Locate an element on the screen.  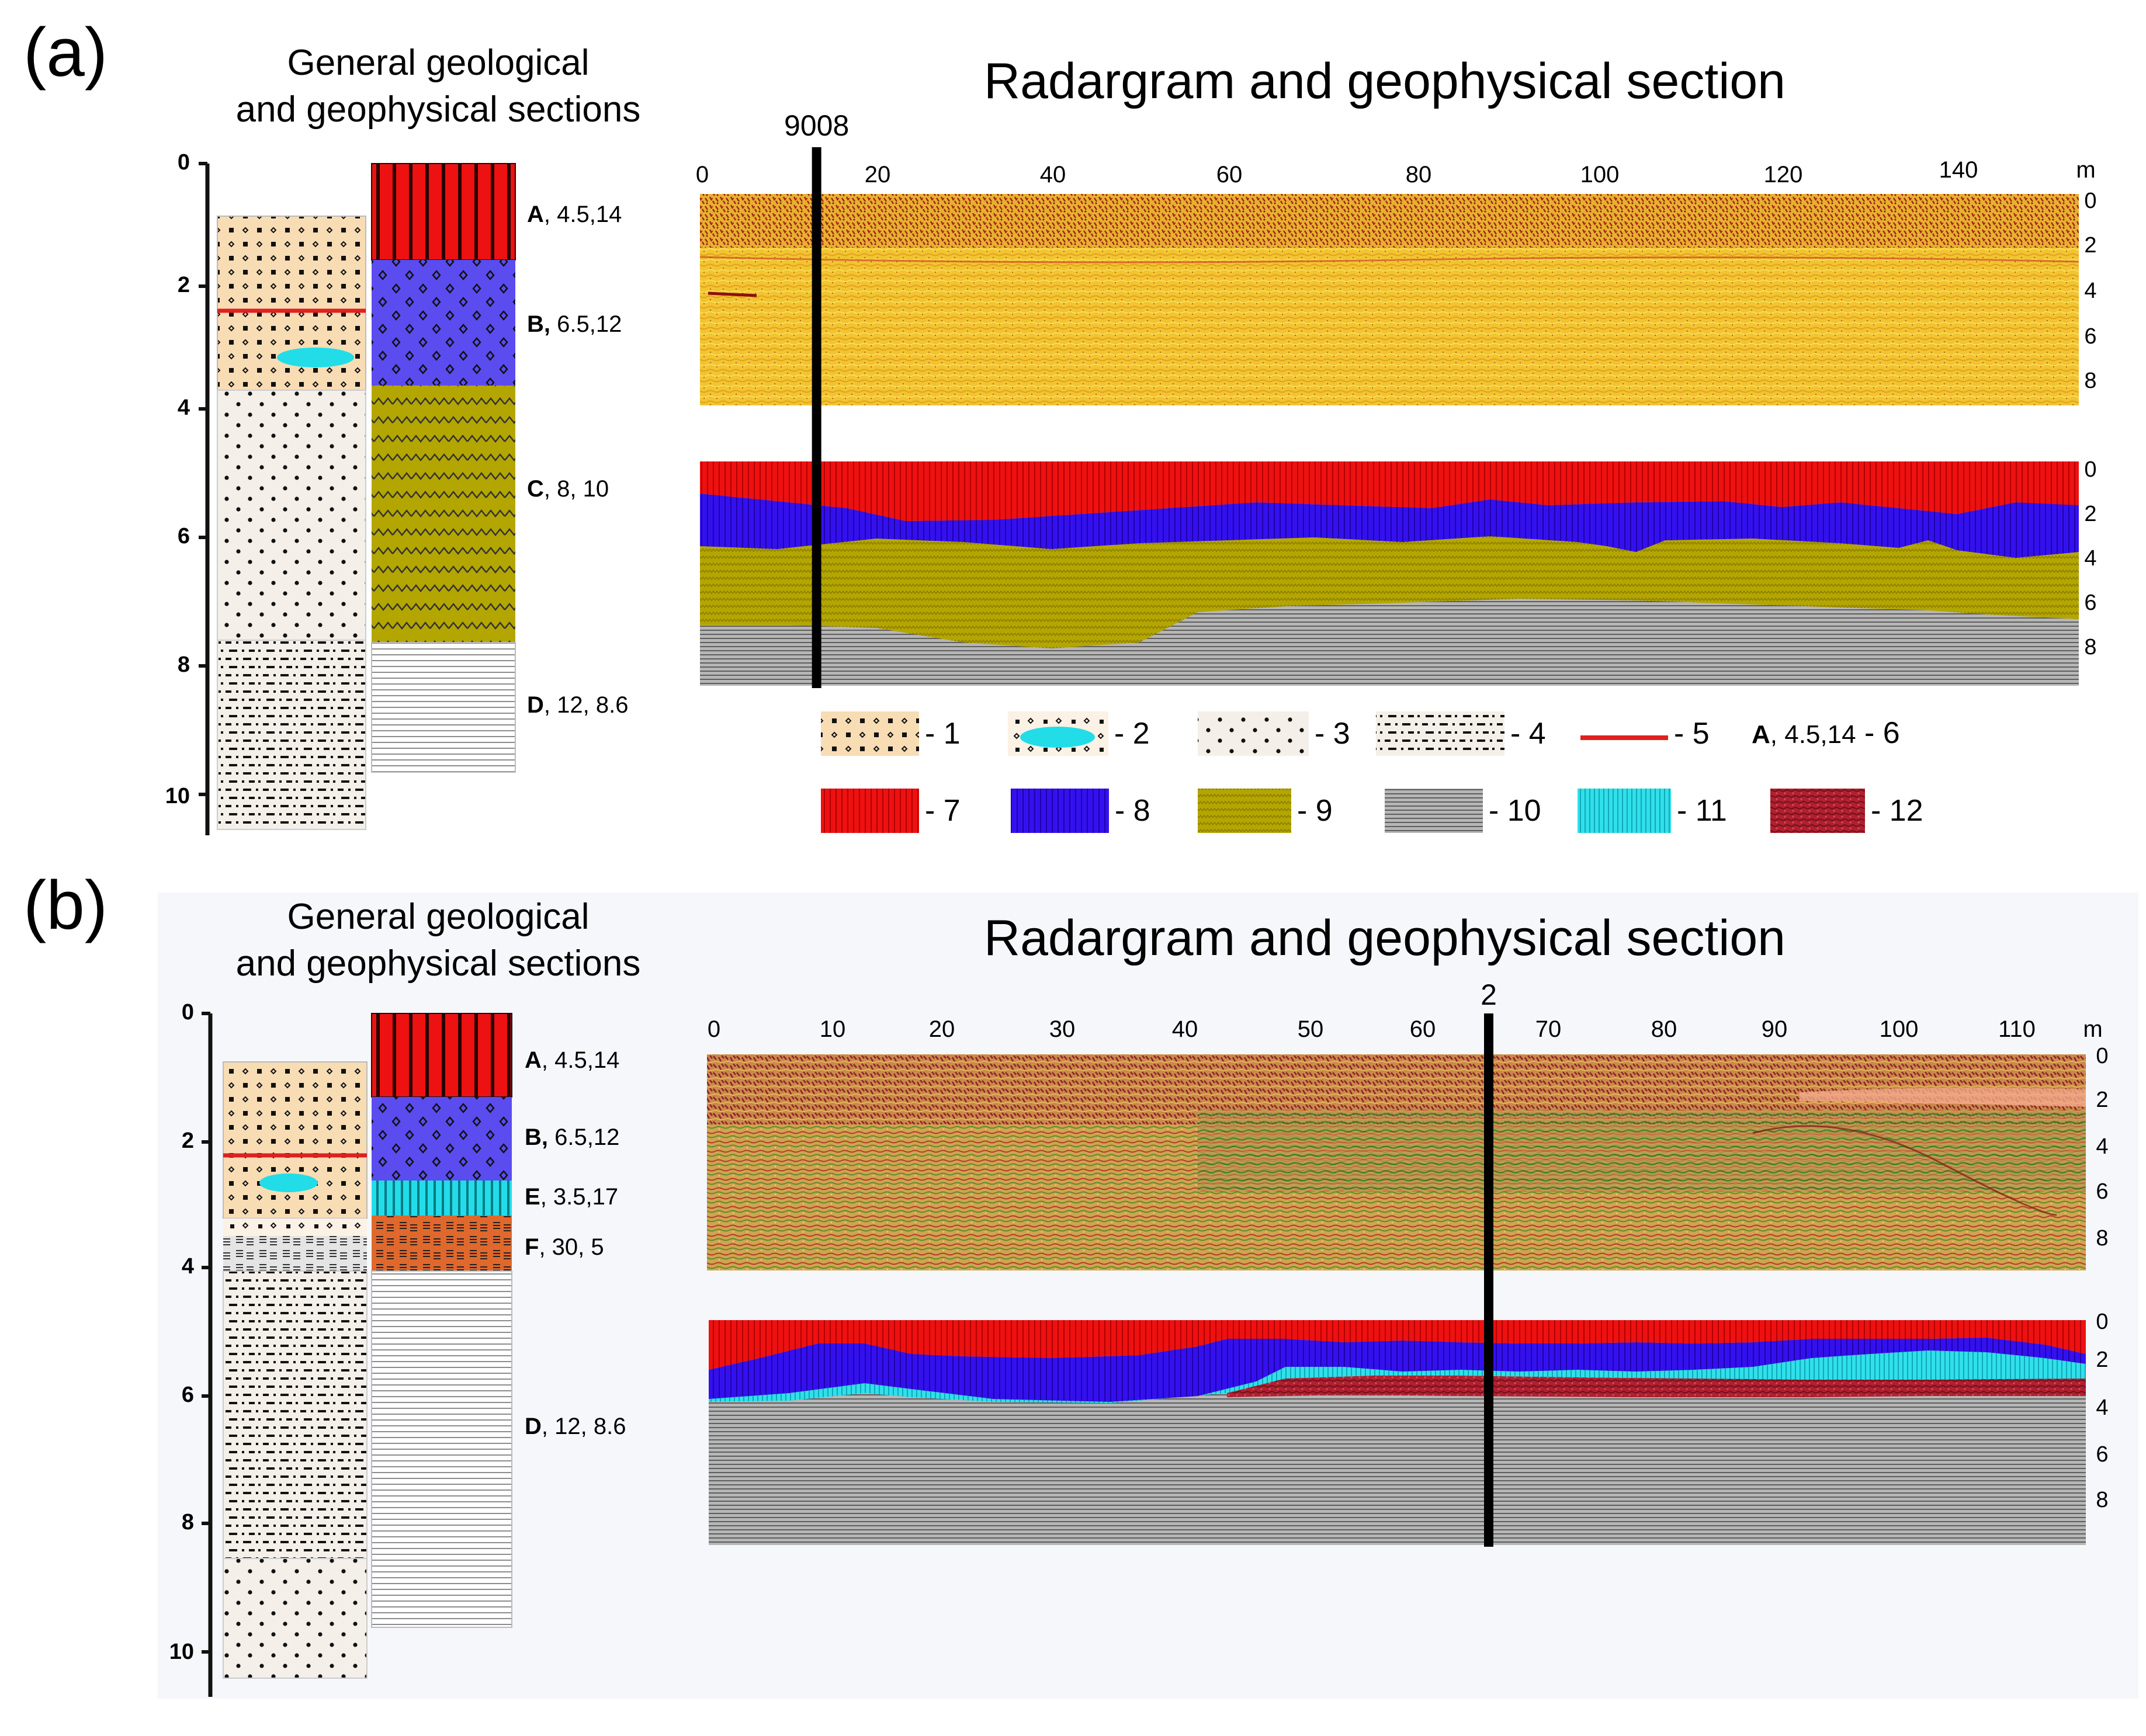
panel-b-x-tick: 110 is located at coordinates (2017, 1029).